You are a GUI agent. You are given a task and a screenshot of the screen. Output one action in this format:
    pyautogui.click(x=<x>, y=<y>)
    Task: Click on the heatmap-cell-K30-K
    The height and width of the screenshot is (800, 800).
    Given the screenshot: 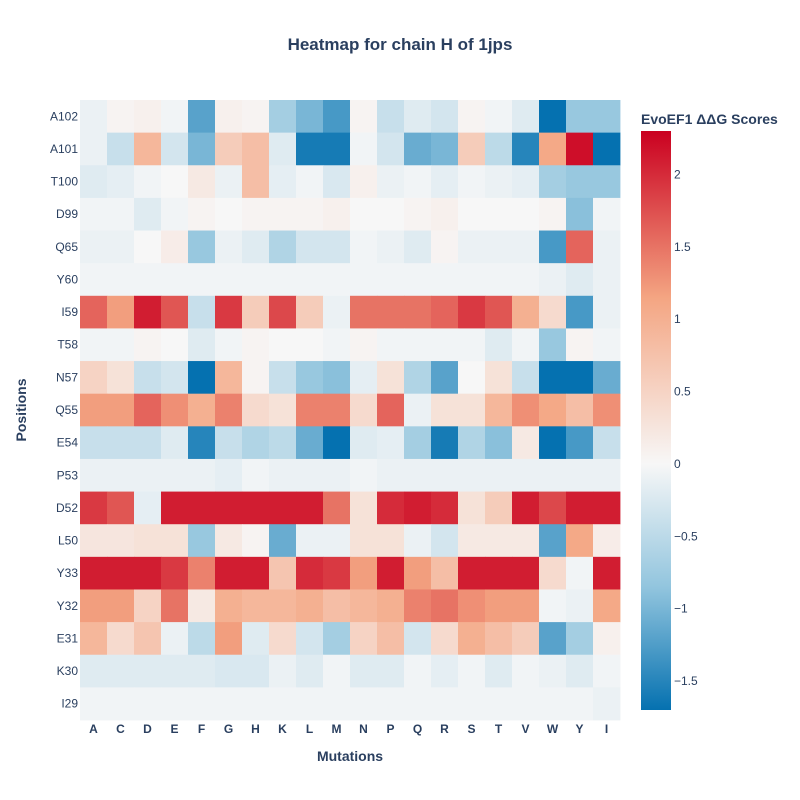 What is the action you would take?
    pyautogui.click(x=283, y=671)
    